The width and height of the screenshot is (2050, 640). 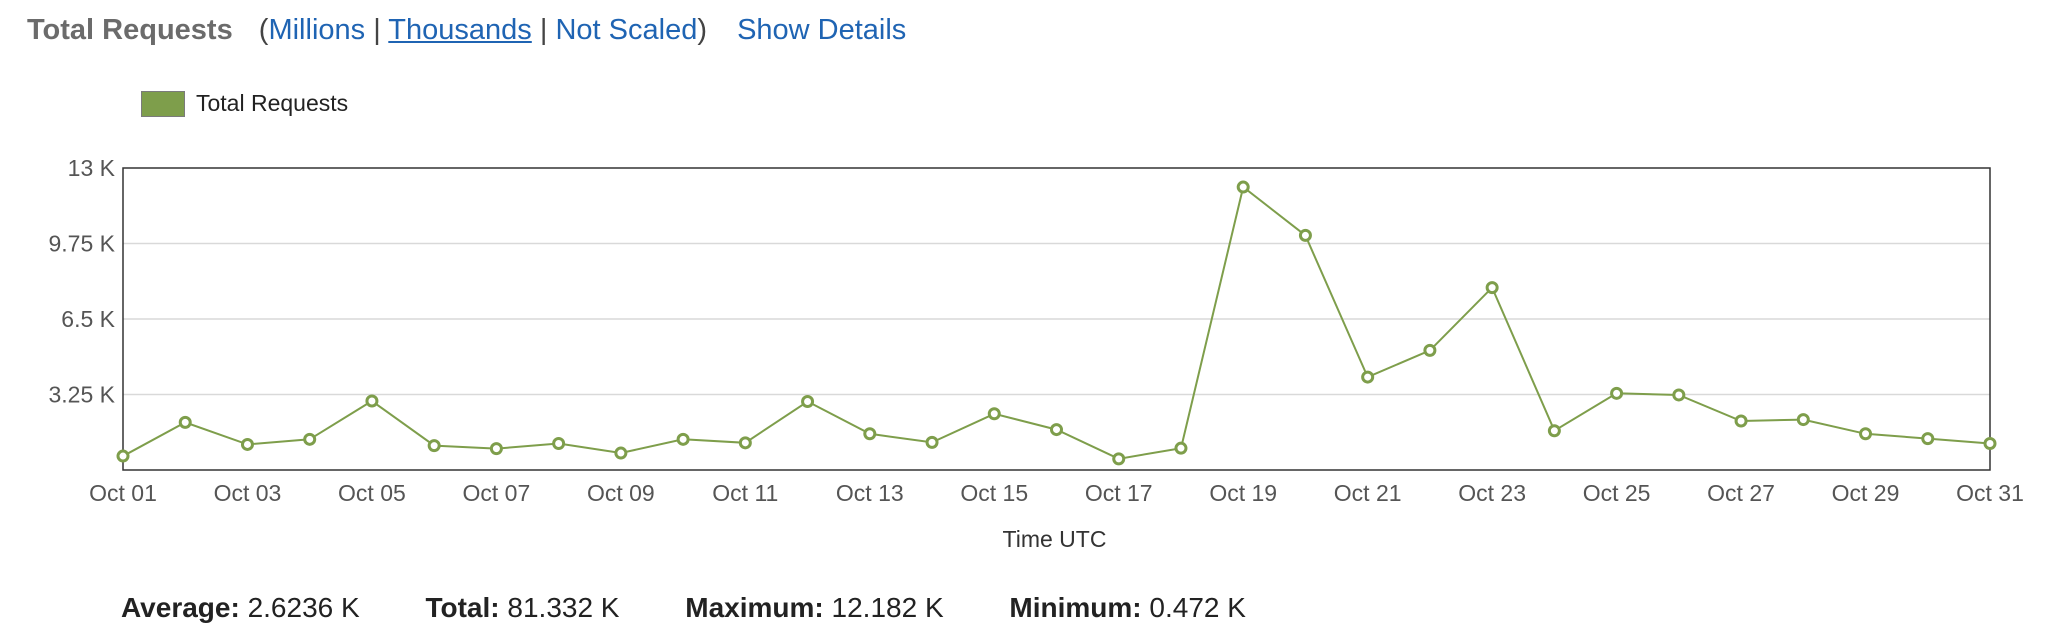 I want to click on x-tick-label: Oct 27, so click(x=1741, y=493).